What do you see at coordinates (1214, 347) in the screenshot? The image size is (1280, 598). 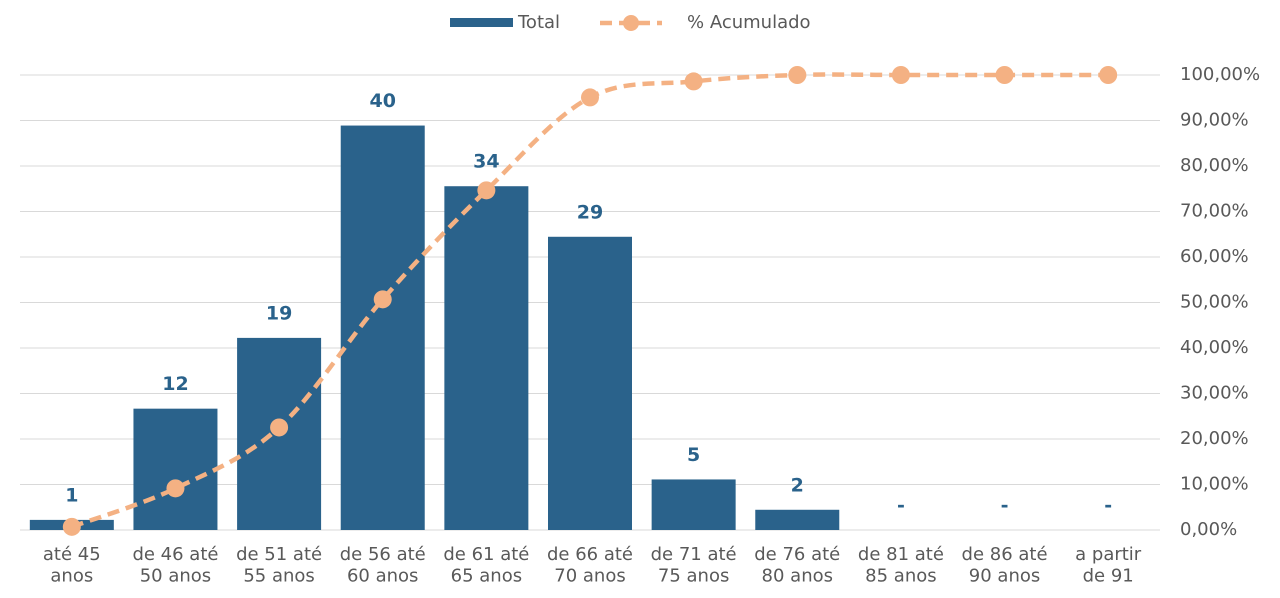 I see `y2-tick-label: 40,00%` at bounding box center [1214, 347].